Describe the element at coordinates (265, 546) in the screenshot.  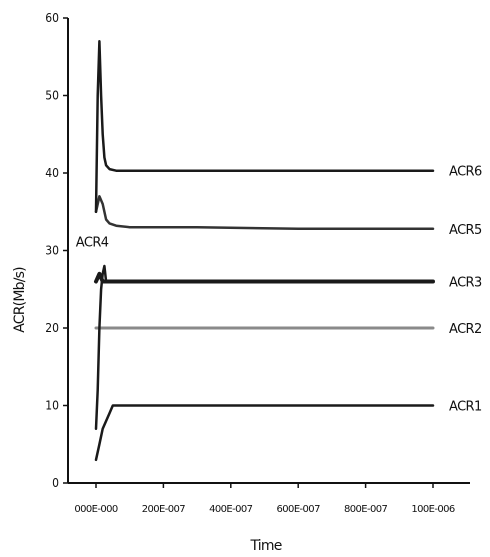
I see `x-axis-title: Time` at that location.